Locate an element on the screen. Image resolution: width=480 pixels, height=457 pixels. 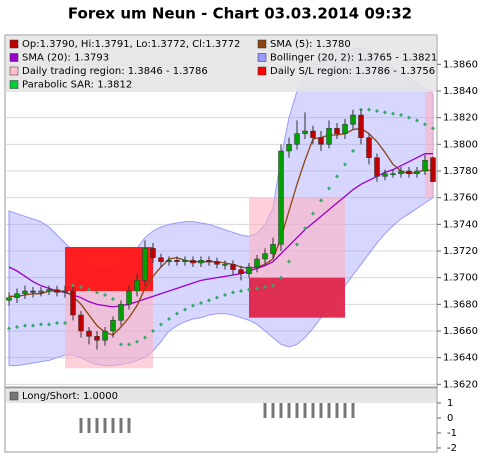
sl-region is located at coordinates (297, 297).